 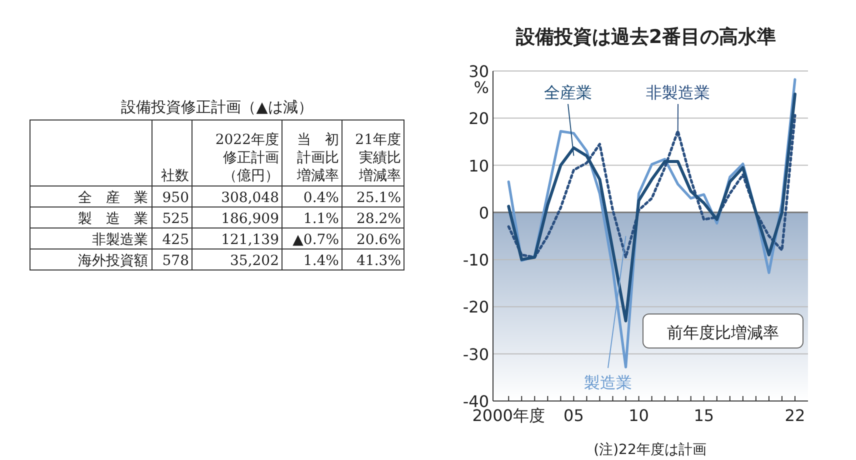 I want to click on category-label: 2022年度修正計画（億円）, so click(x=247, y=158).